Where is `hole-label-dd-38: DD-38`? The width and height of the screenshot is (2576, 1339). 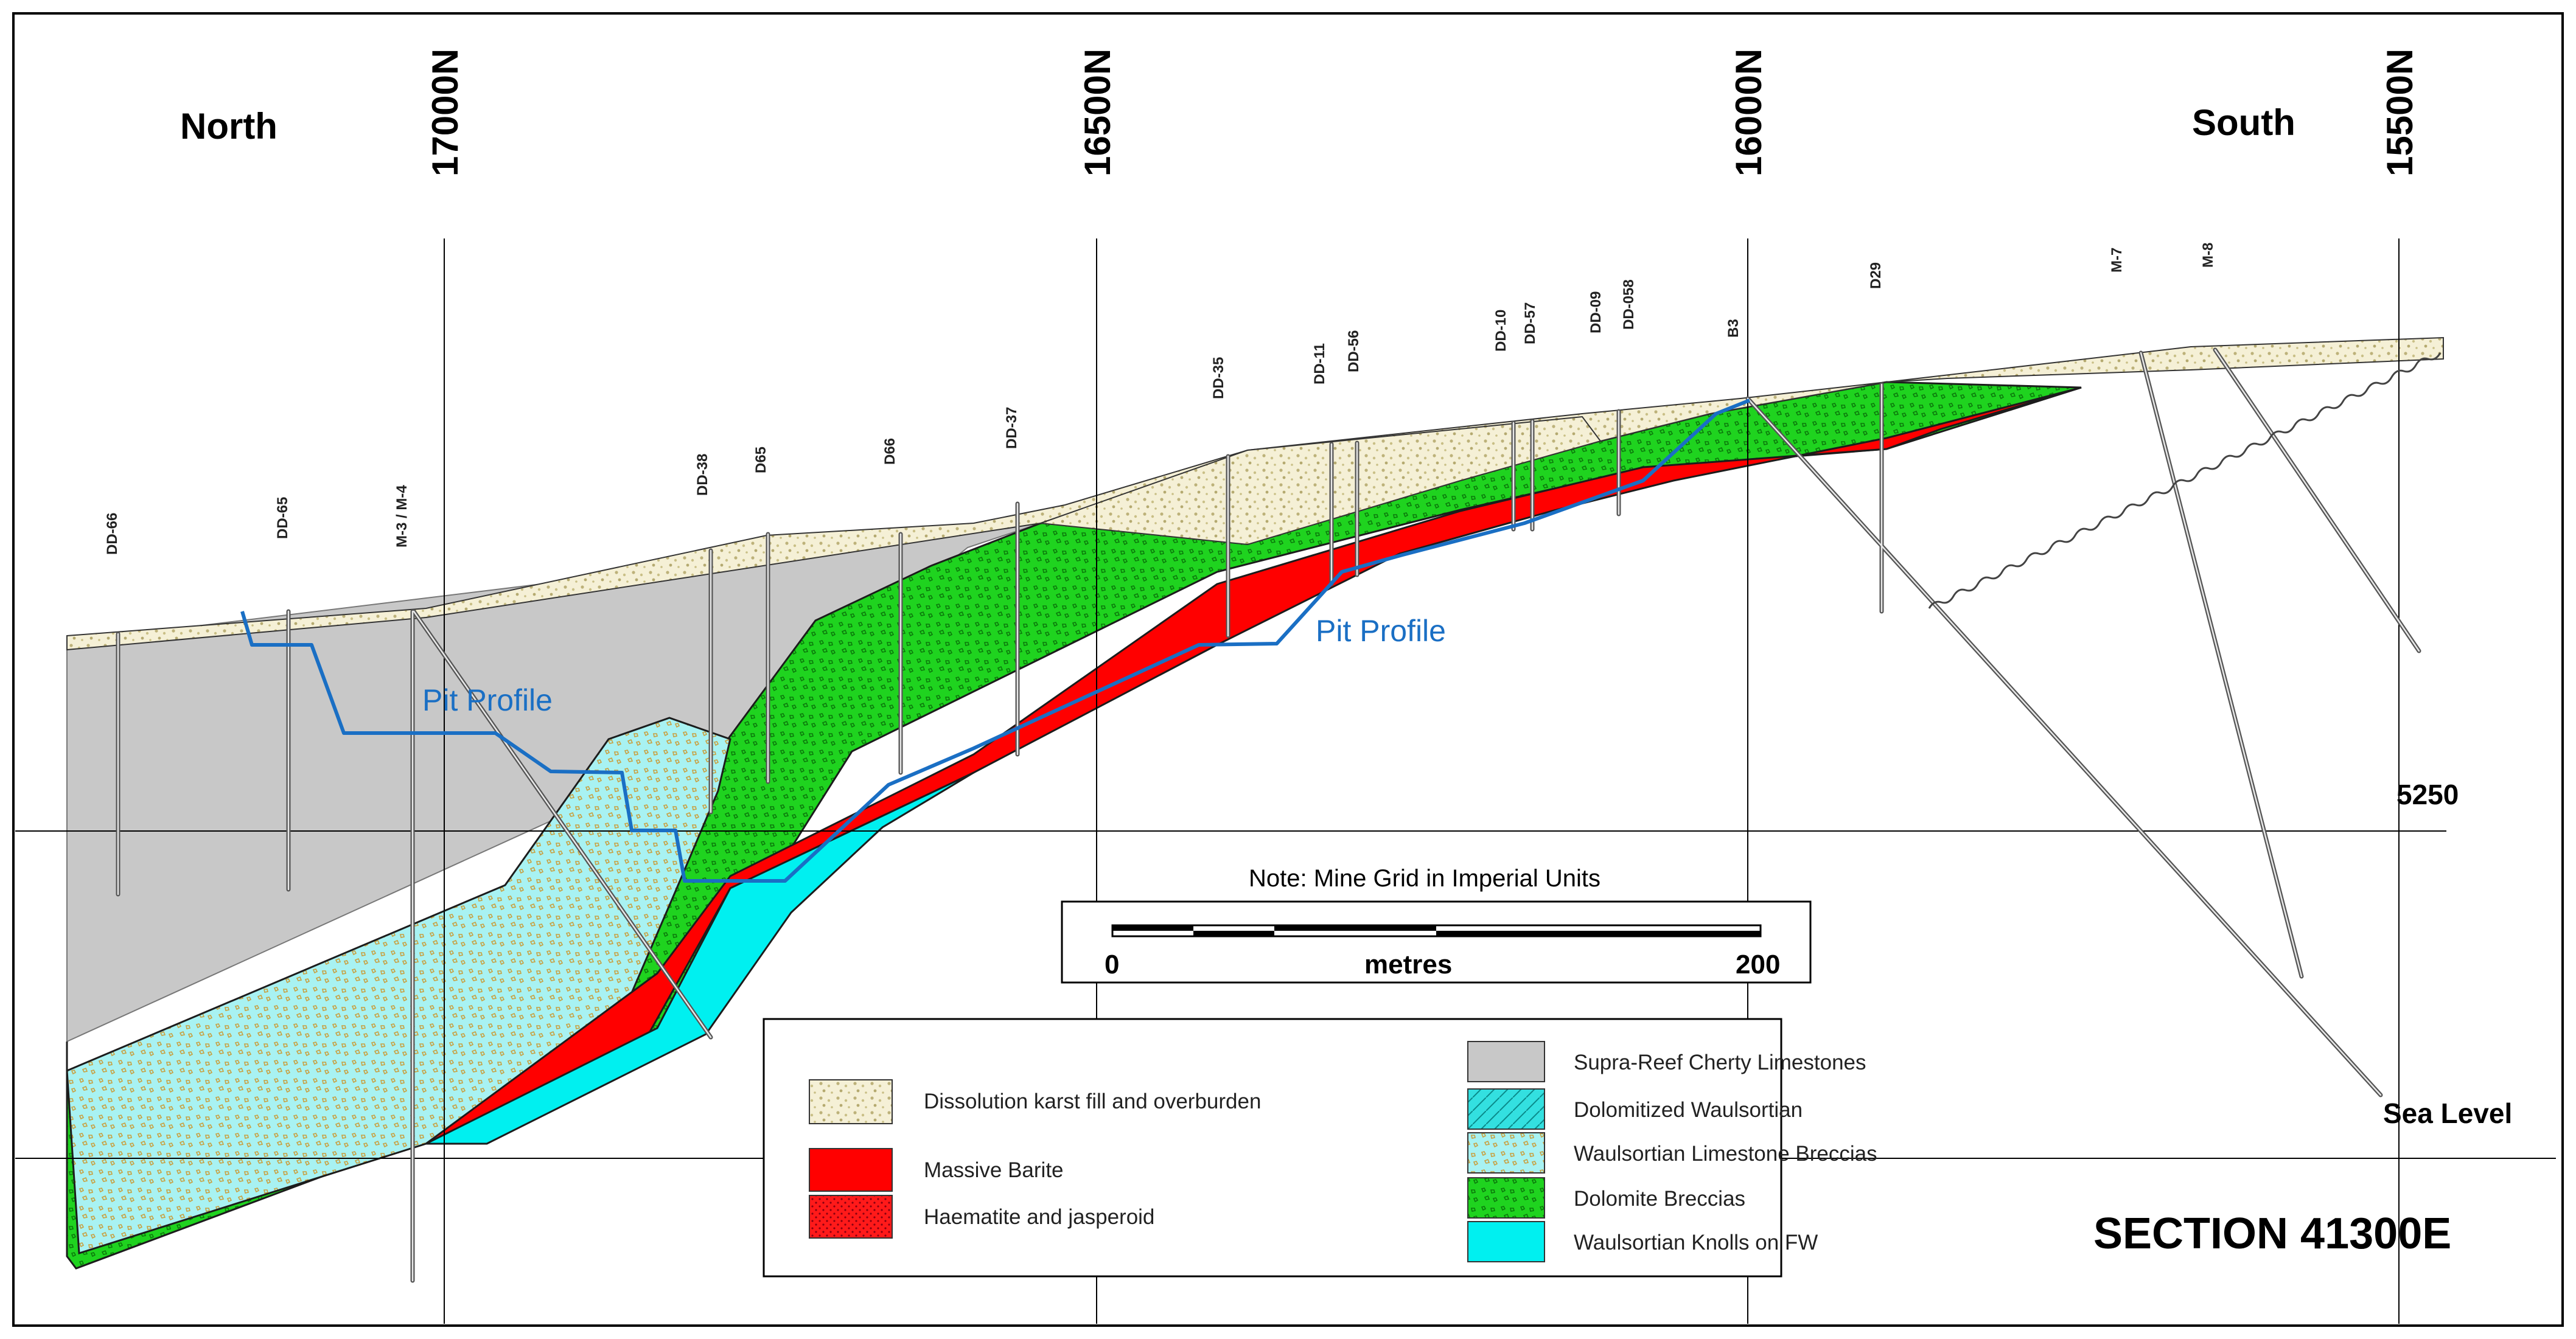
hole-label-dd-38: DD-38 is located at coordinates (702, 475).